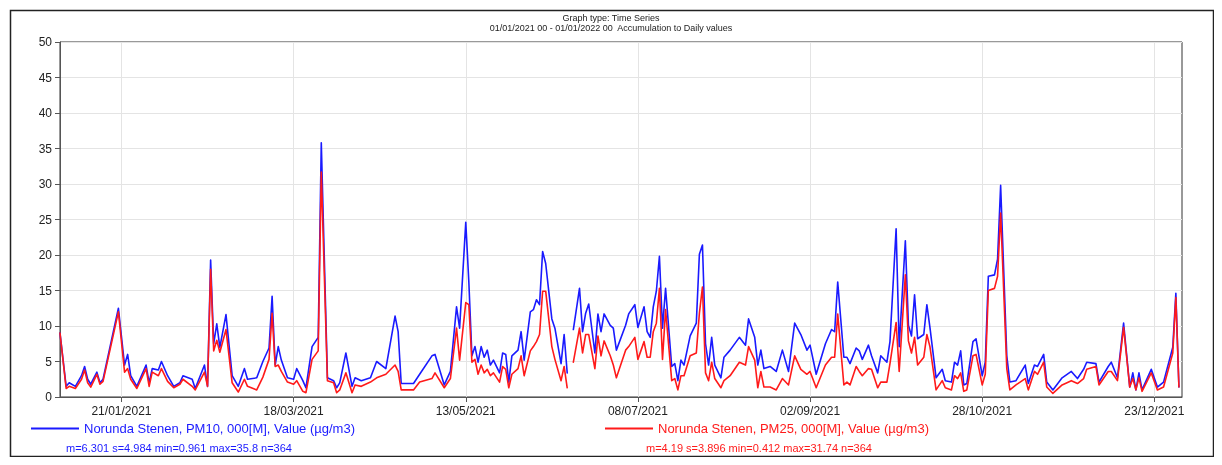  I want to click on y-tick-label: 10, so click(45, 326).